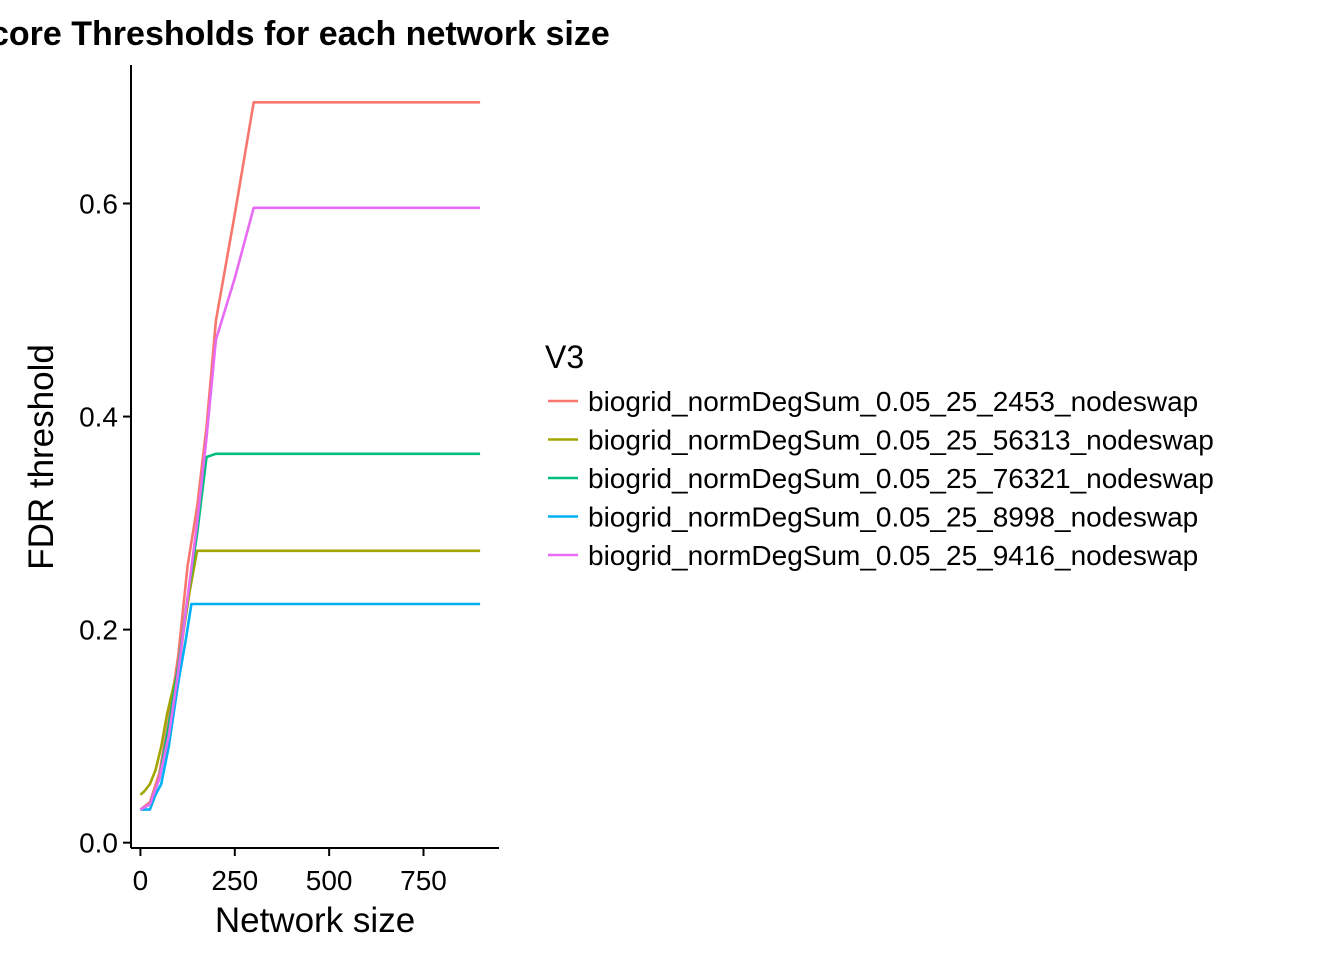  I want to click on legend-label-5: biogrid_normDegSum_0.05_25_9416_nodeswap, so click(893, 555).